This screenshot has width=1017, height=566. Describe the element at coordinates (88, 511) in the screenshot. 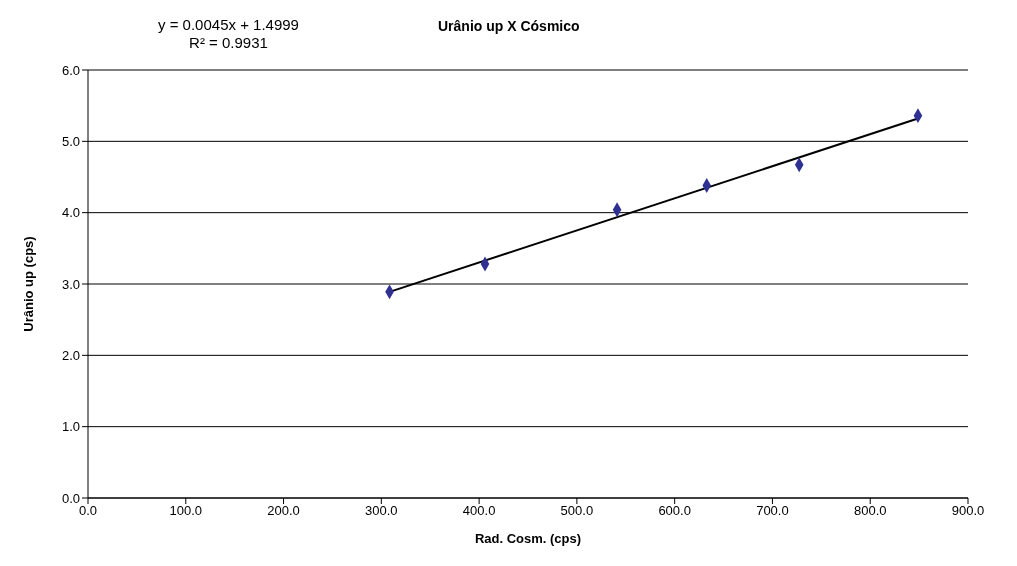

I see `x-tick-label: 0.0` at that location.